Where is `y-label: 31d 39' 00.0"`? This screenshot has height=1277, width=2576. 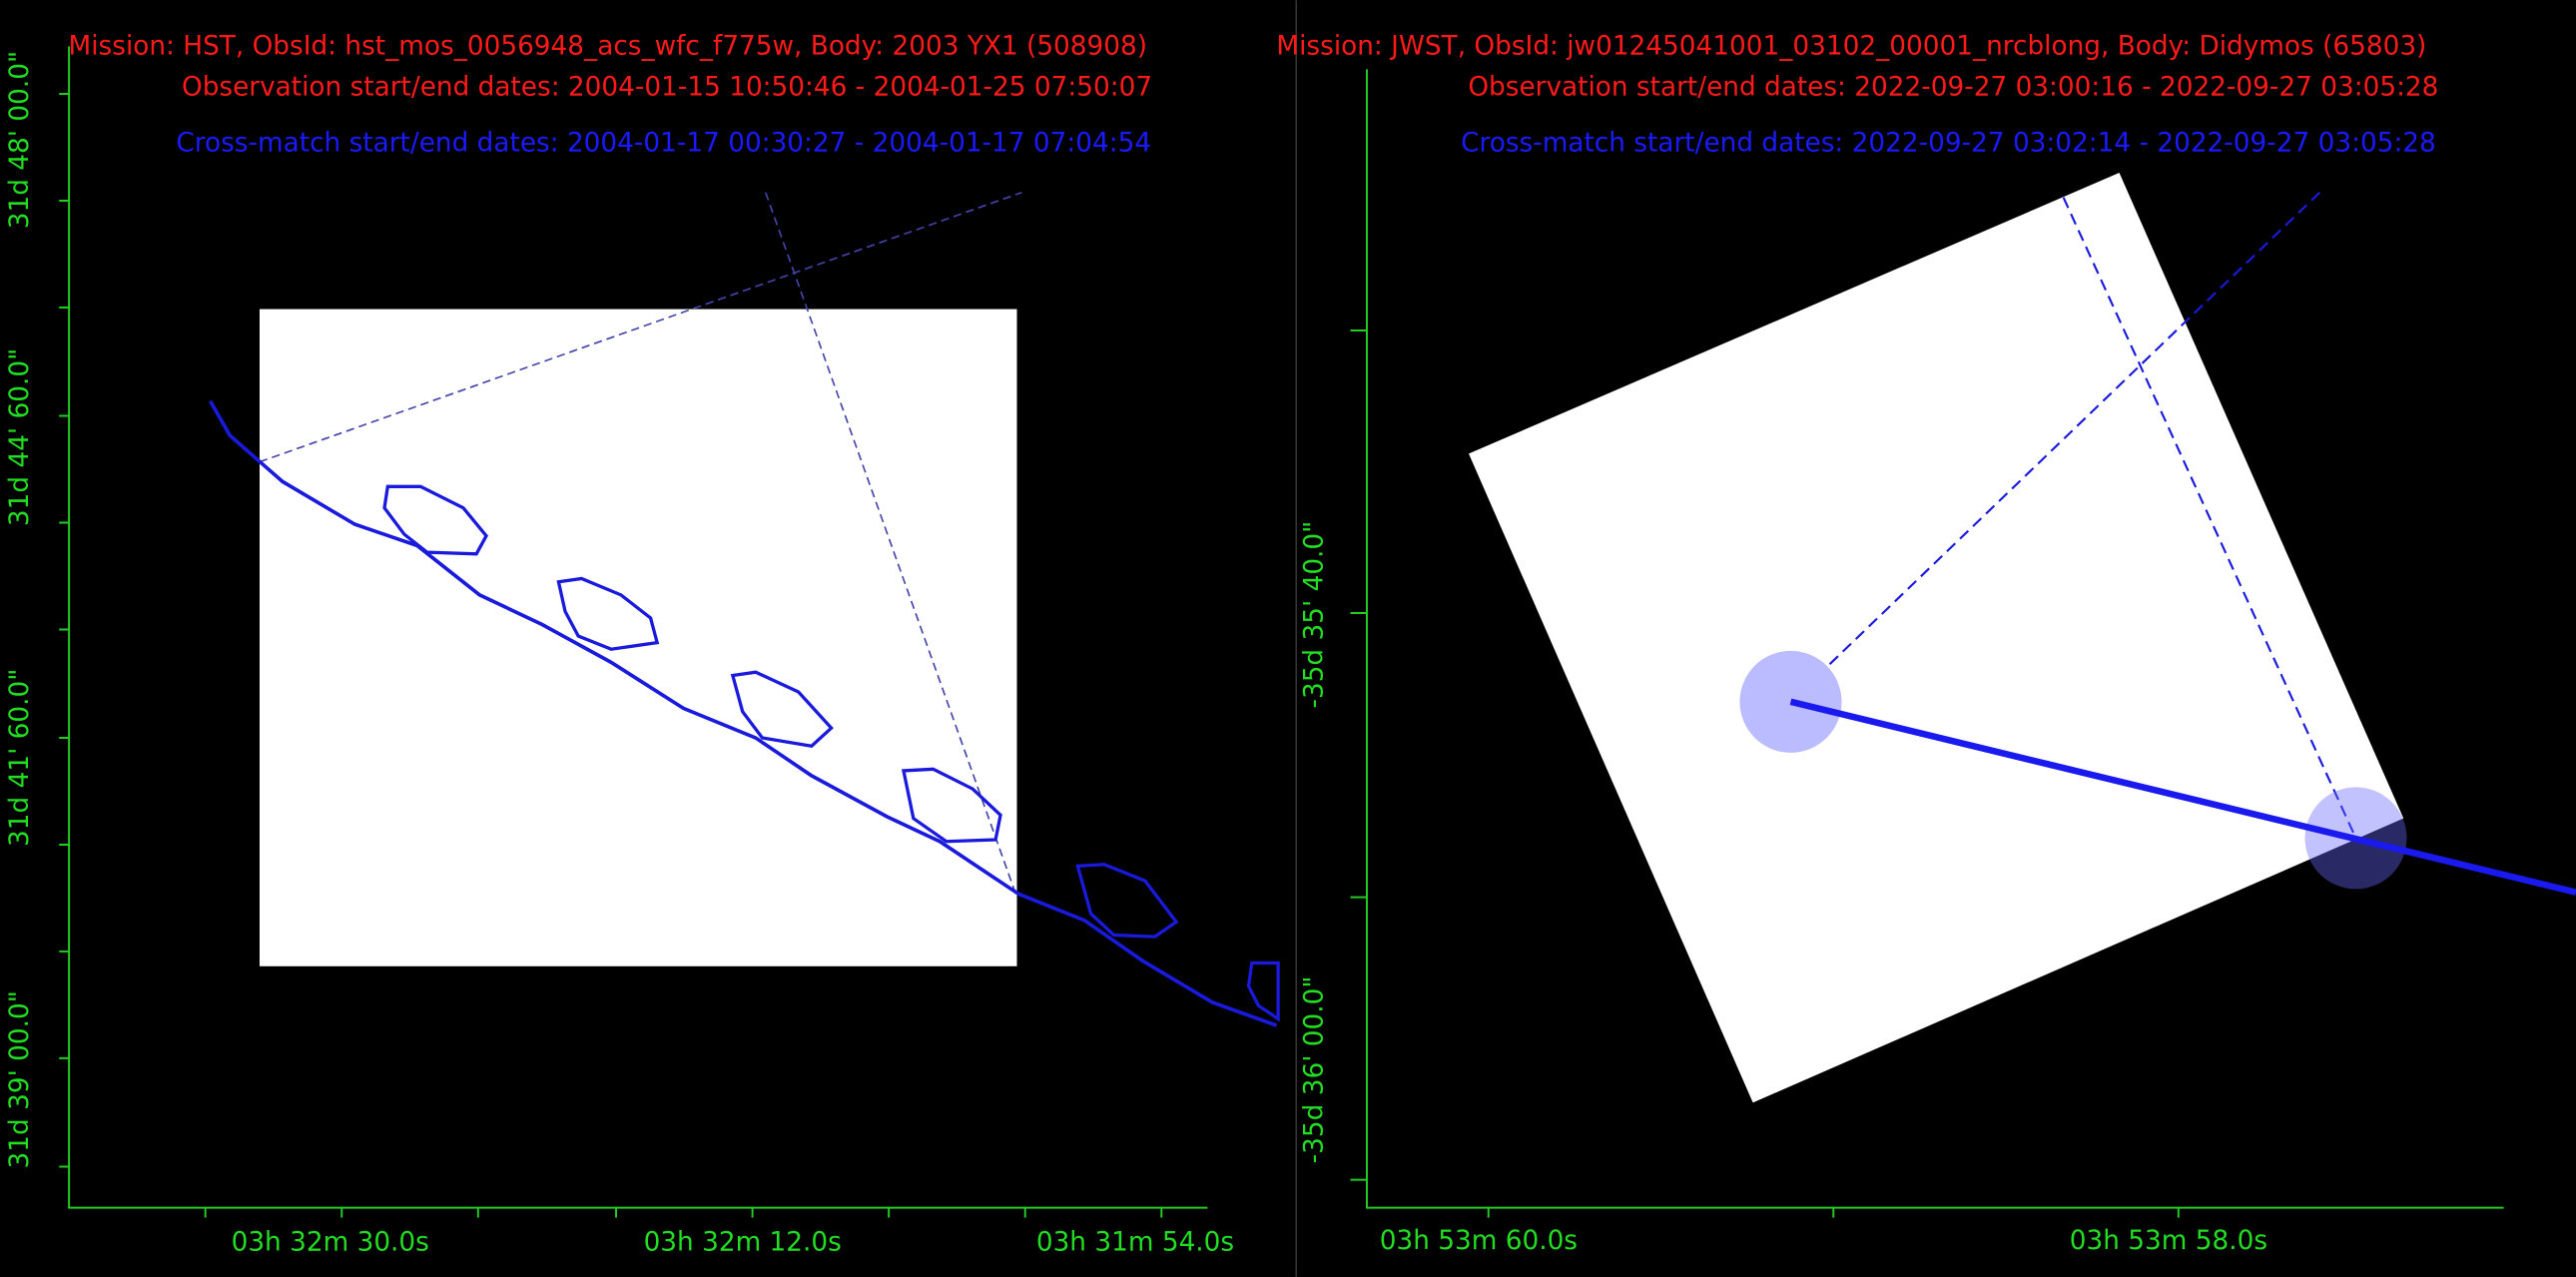 y-label: 31d 39' 00.0" is located at coordinates (20, 1079).